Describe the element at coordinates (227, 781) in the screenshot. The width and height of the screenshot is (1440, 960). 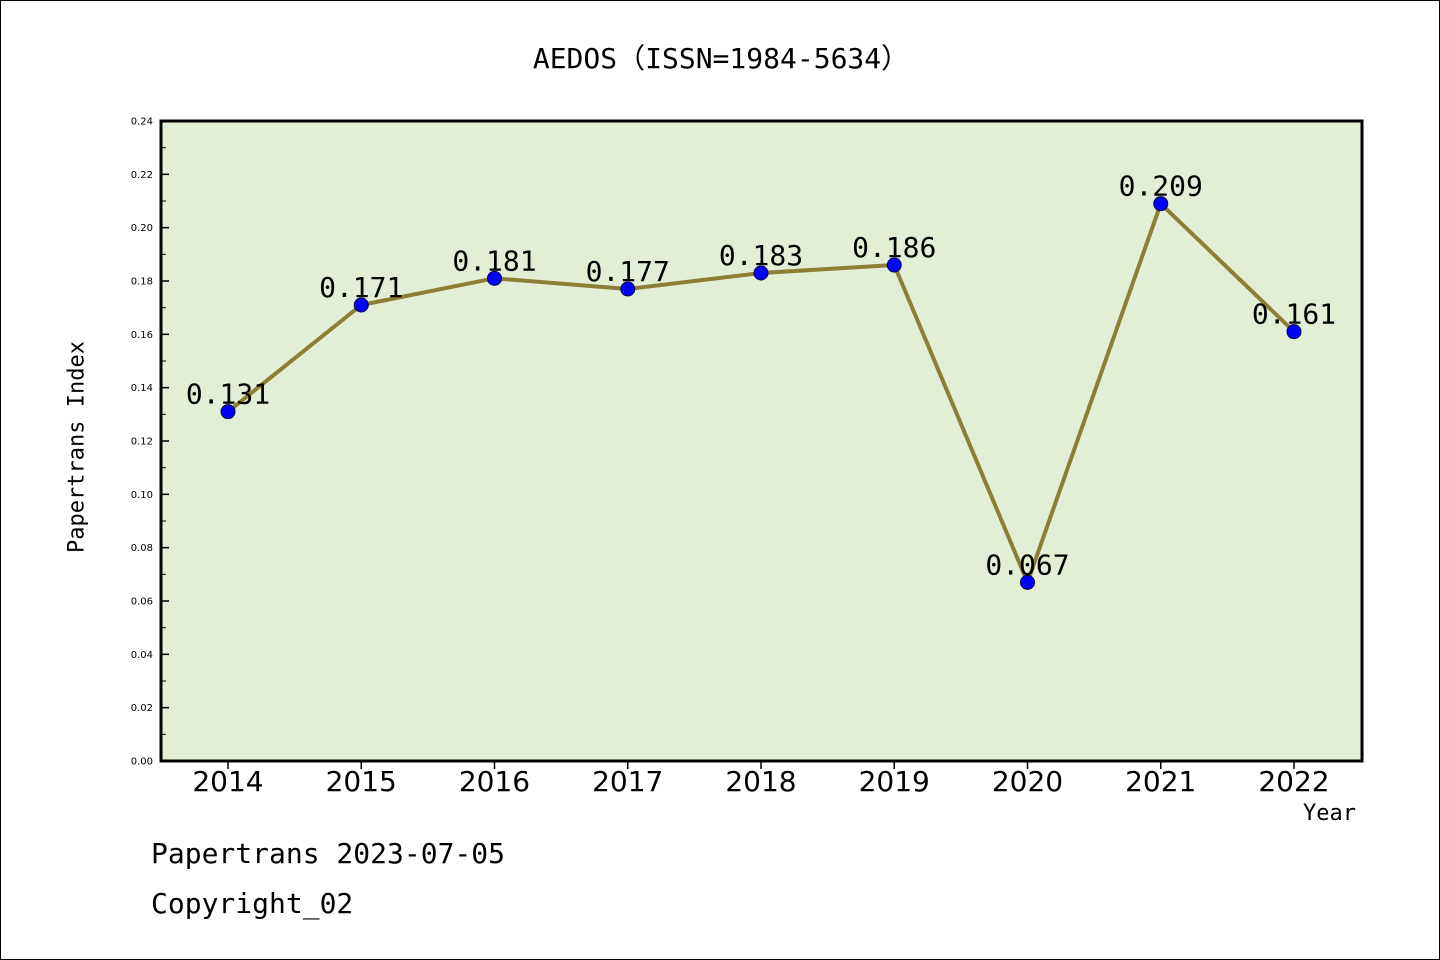
I see `x-tick-label: 2014` at that location.